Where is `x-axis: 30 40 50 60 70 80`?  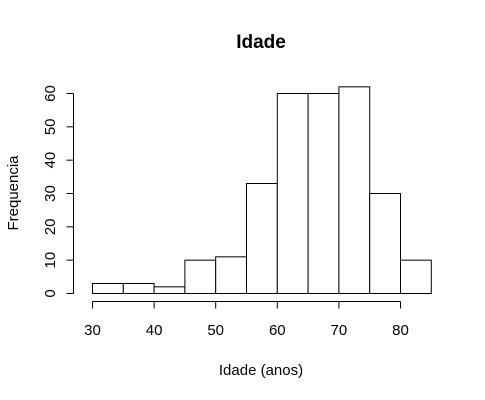 x-axis: 30 40 50 60 70 80 is located at coordinates (246, 320).